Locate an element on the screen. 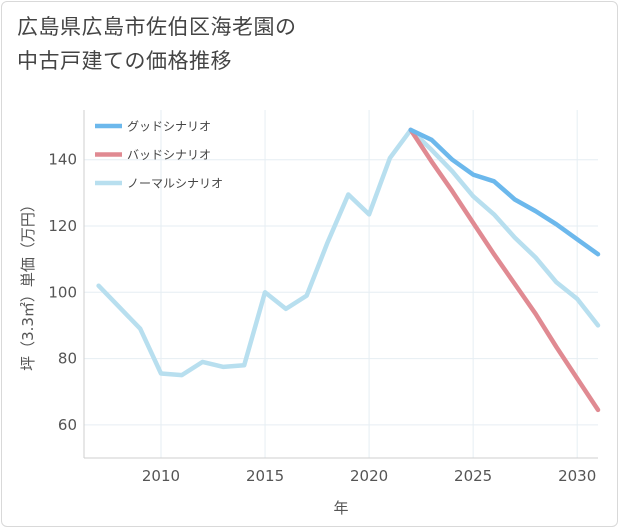 Image resolution: width=621 pixels, height=530 pixels. x-axis-title: 年 is located at coordinates (340, 508).